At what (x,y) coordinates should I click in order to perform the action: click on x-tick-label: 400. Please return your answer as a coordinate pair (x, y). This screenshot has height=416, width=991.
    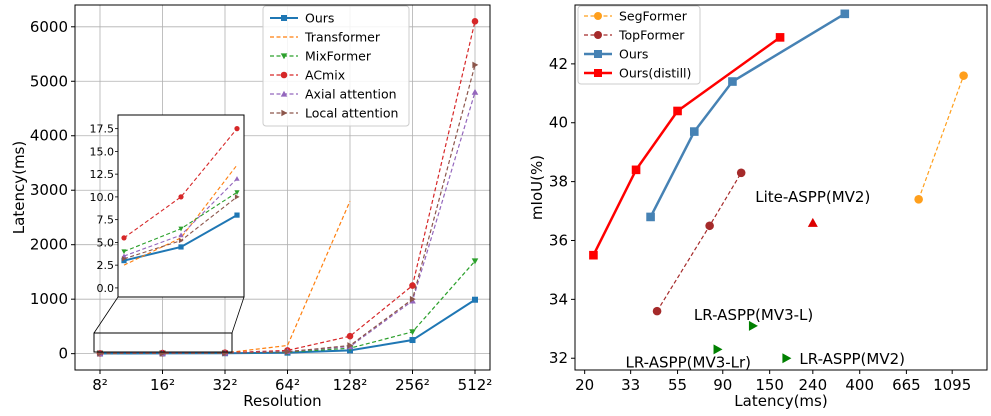
    Looking at the image, I should click on (859, 385).